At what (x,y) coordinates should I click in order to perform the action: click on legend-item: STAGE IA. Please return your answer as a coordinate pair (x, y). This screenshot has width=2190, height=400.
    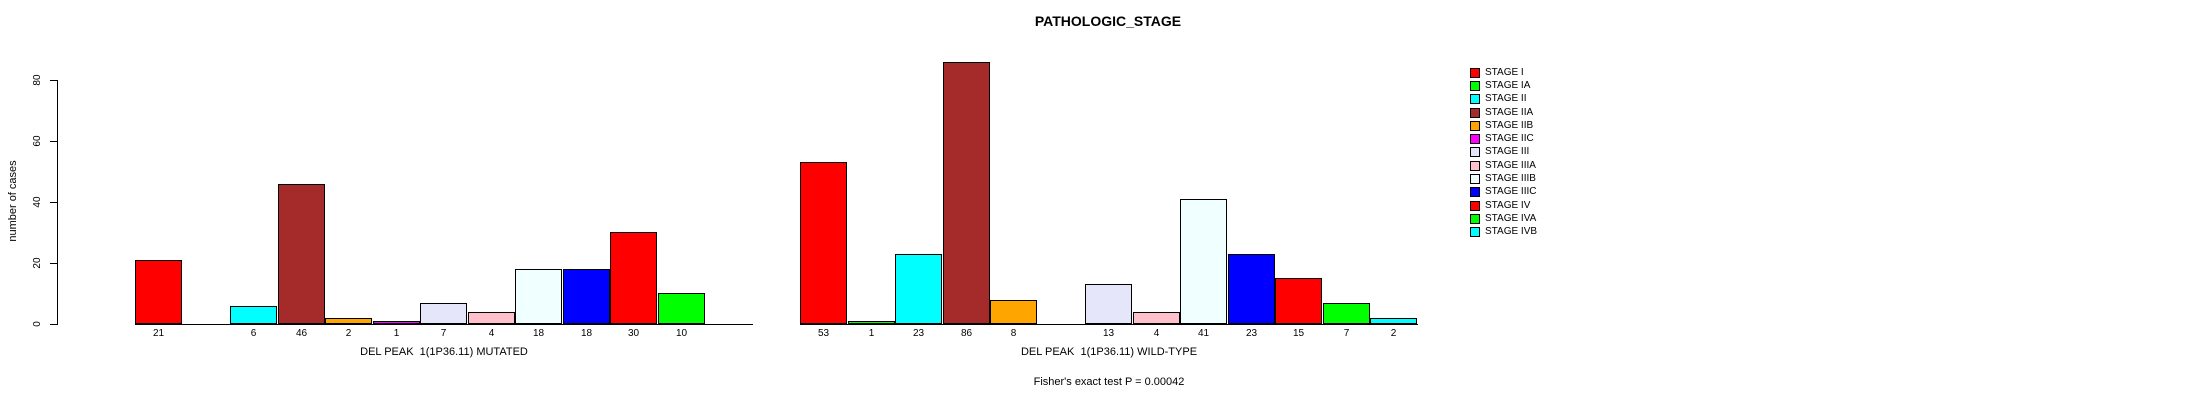
    Looking at the image, I should click on (1503, 85).